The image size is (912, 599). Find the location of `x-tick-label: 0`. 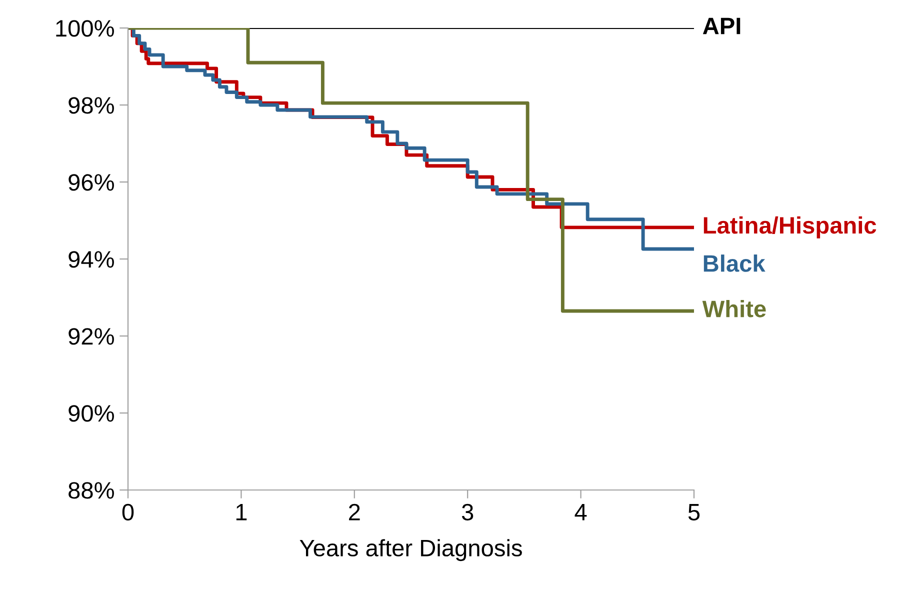

x-tick-label: 0 is located at coordinates (128, 512).